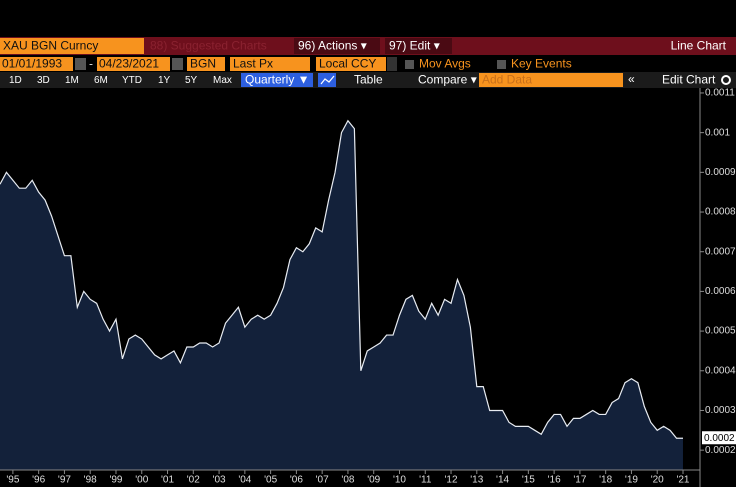  What do you see at coordinates (414, 46) in the screenshot?
I see `edit: 97) Edit ▾` at bounding box center [414, 46].